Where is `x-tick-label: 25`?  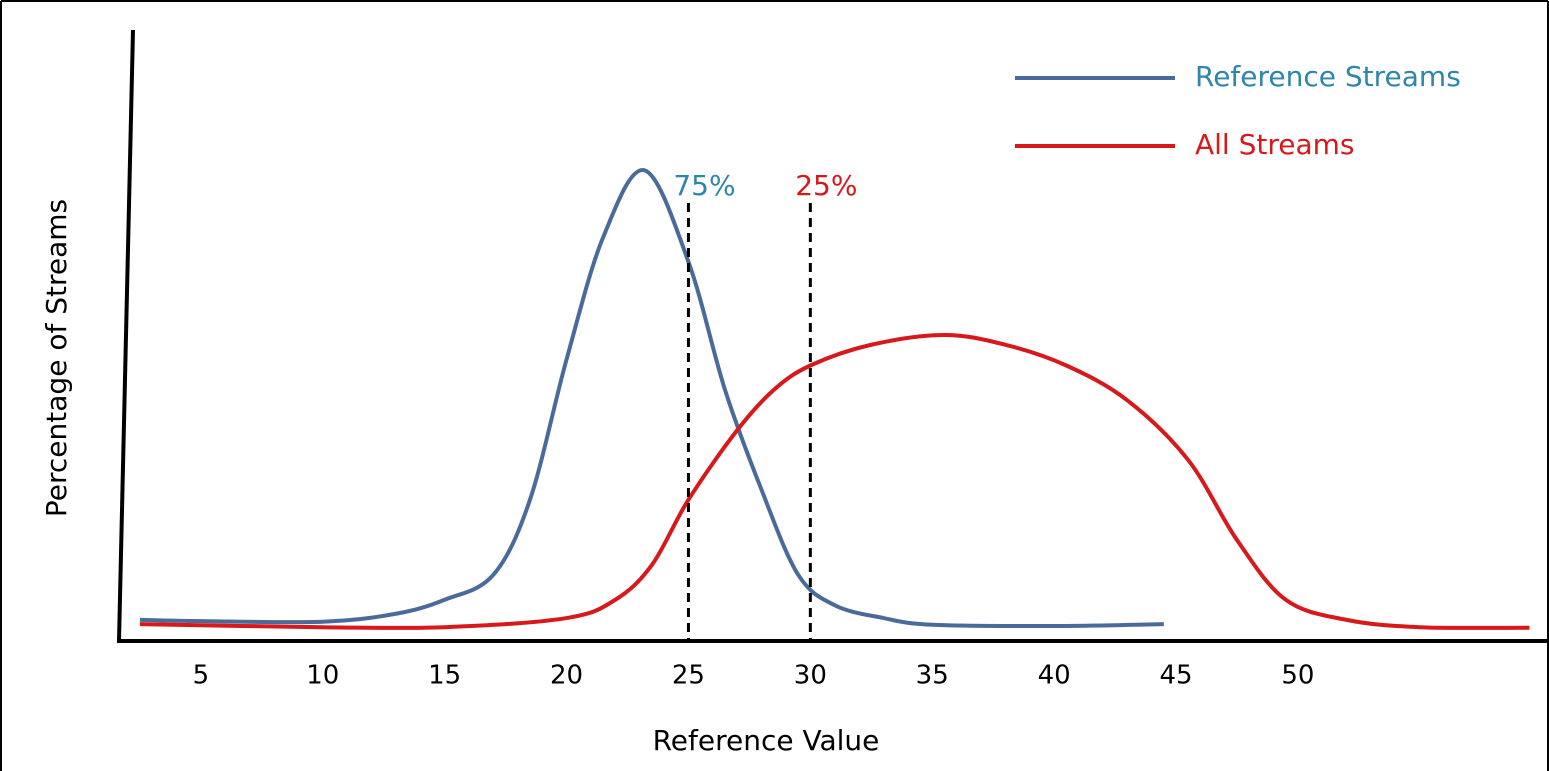
x-tick-label: 25 is located at coordinates (688, 676).